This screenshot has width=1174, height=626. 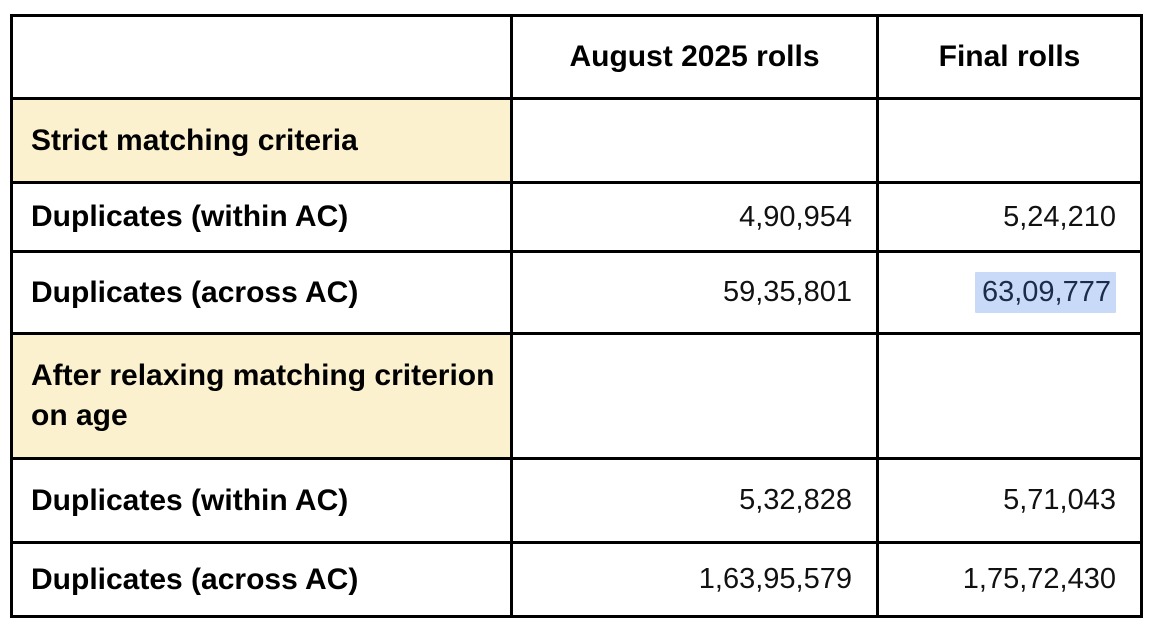 I want to click on section-label-strict-matching: Strict matching criteria, so click(x=261, y=140).